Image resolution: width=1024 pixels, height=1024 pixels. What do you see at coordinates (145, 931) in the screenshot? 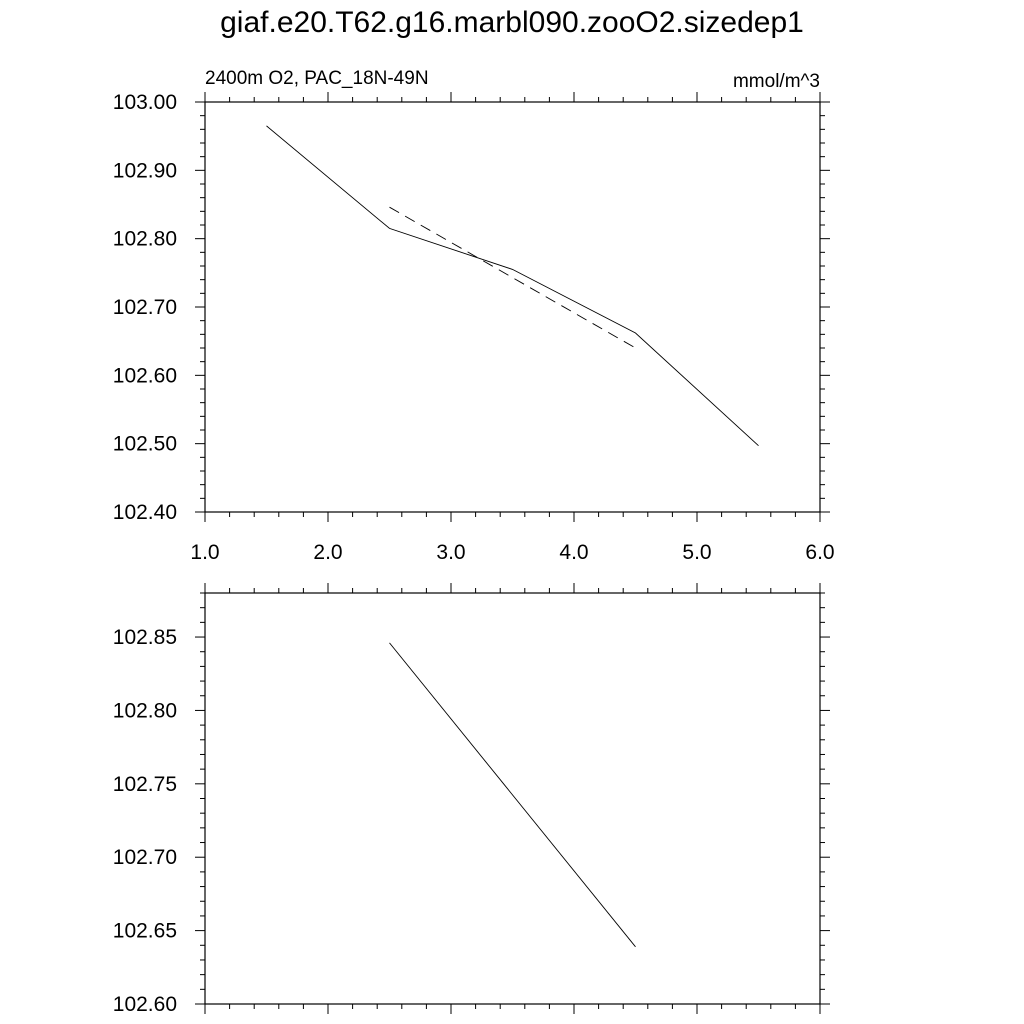
I see `y-tick-label: 102.65` at bounding box center [145, 931].